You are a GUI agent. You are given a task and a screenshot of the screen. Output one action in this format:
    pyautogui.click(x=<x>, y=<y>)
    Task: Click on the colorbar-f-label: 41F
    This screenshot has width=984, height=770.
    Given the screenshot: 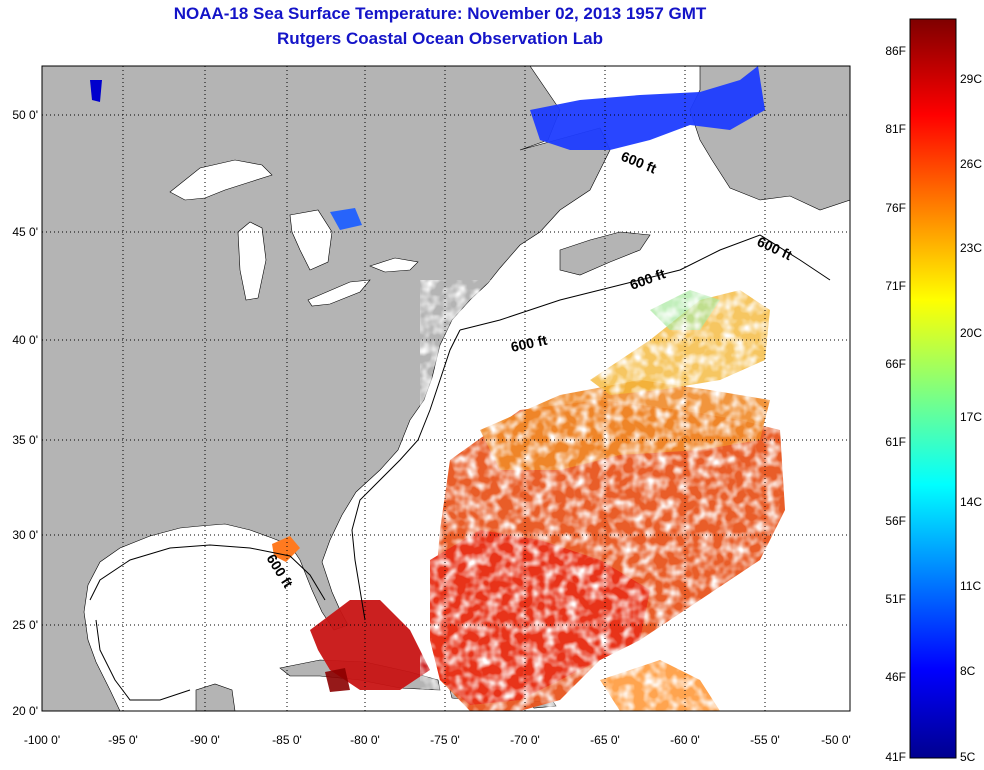 What is the action you would take?
    pyautogui.click(x=895, y=757)
    